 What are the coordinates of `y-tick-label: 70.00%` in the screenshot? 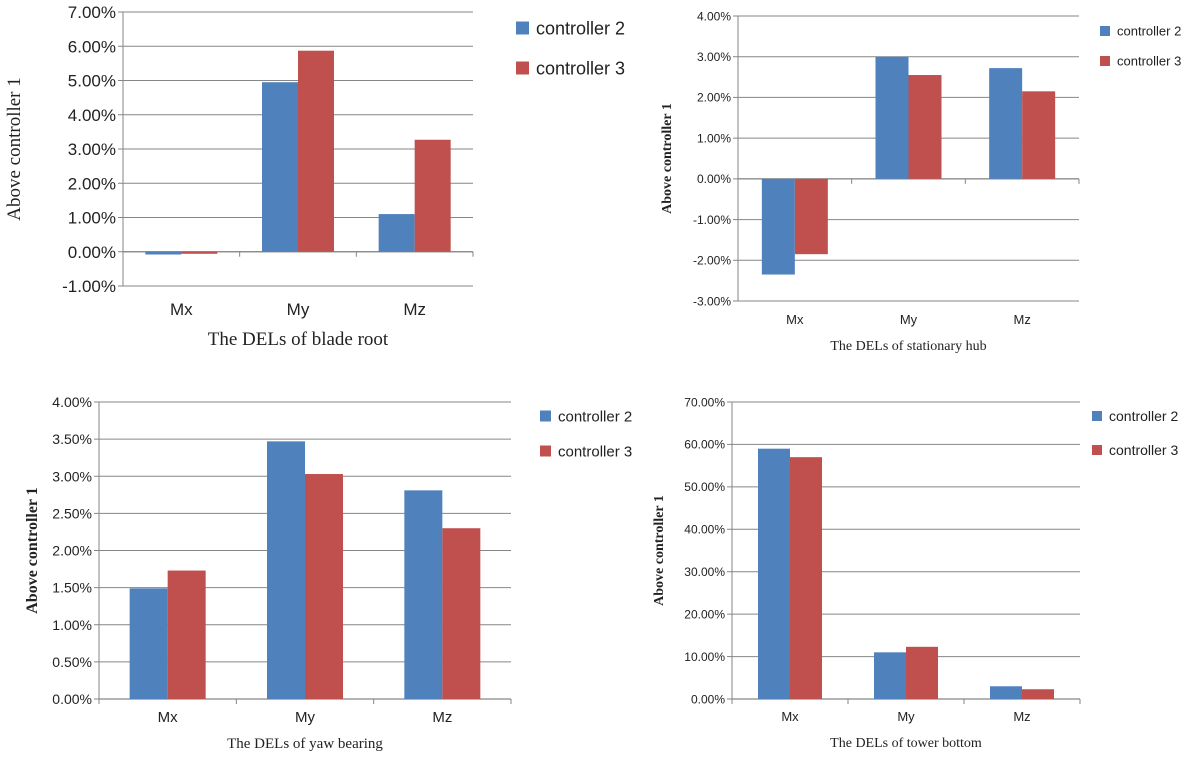 It's located at (704, 402).